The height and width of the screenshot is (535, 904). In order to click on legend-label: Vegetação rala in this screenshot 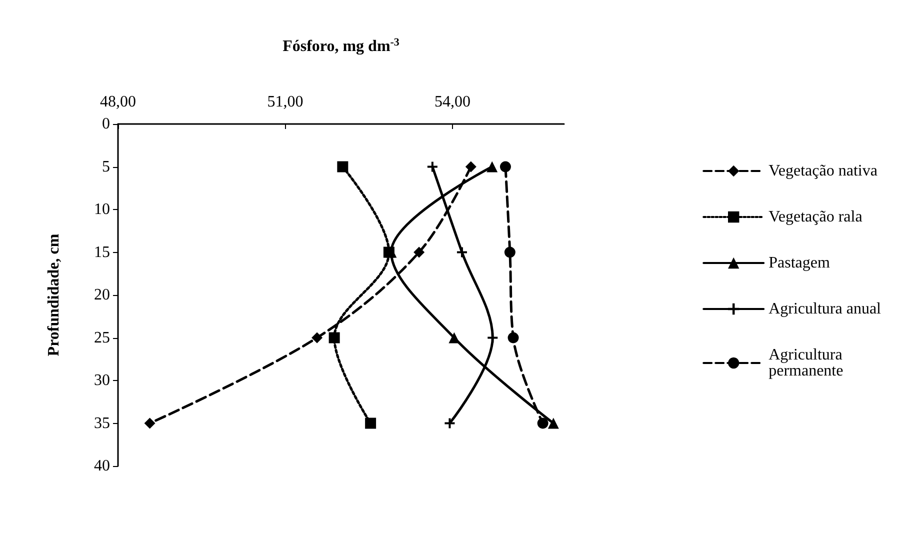, I will do `click(815, 217)`.